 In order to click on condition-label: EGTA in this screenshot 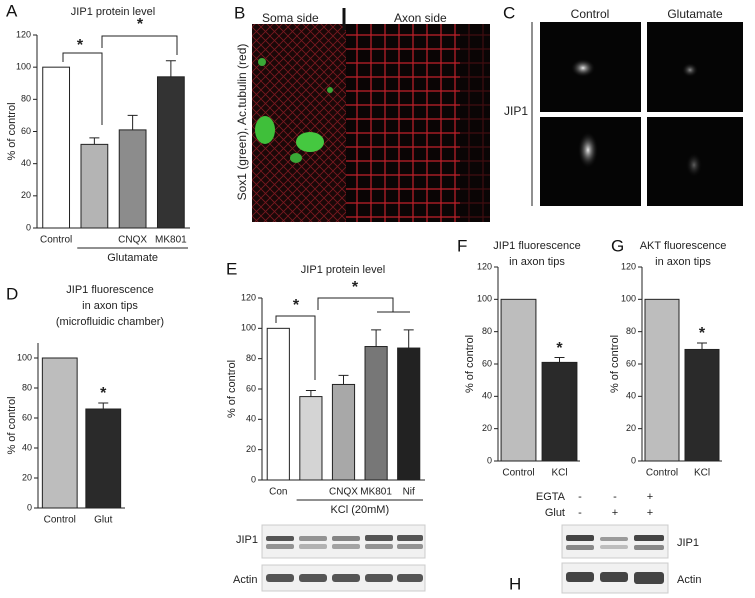, I will do `click(551, 497)`.